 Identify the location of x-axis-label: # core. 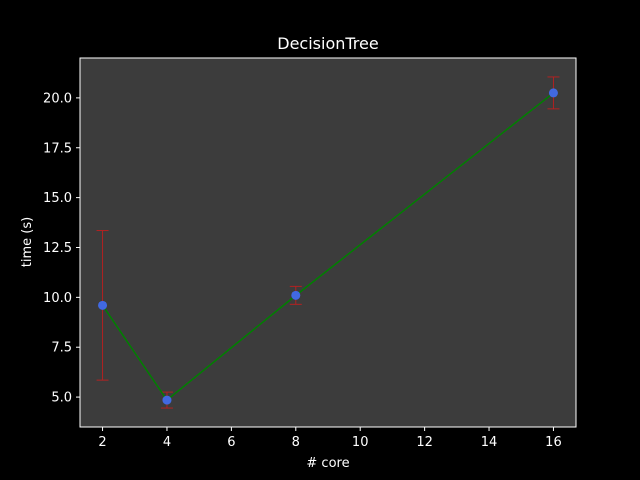
(327, 463).